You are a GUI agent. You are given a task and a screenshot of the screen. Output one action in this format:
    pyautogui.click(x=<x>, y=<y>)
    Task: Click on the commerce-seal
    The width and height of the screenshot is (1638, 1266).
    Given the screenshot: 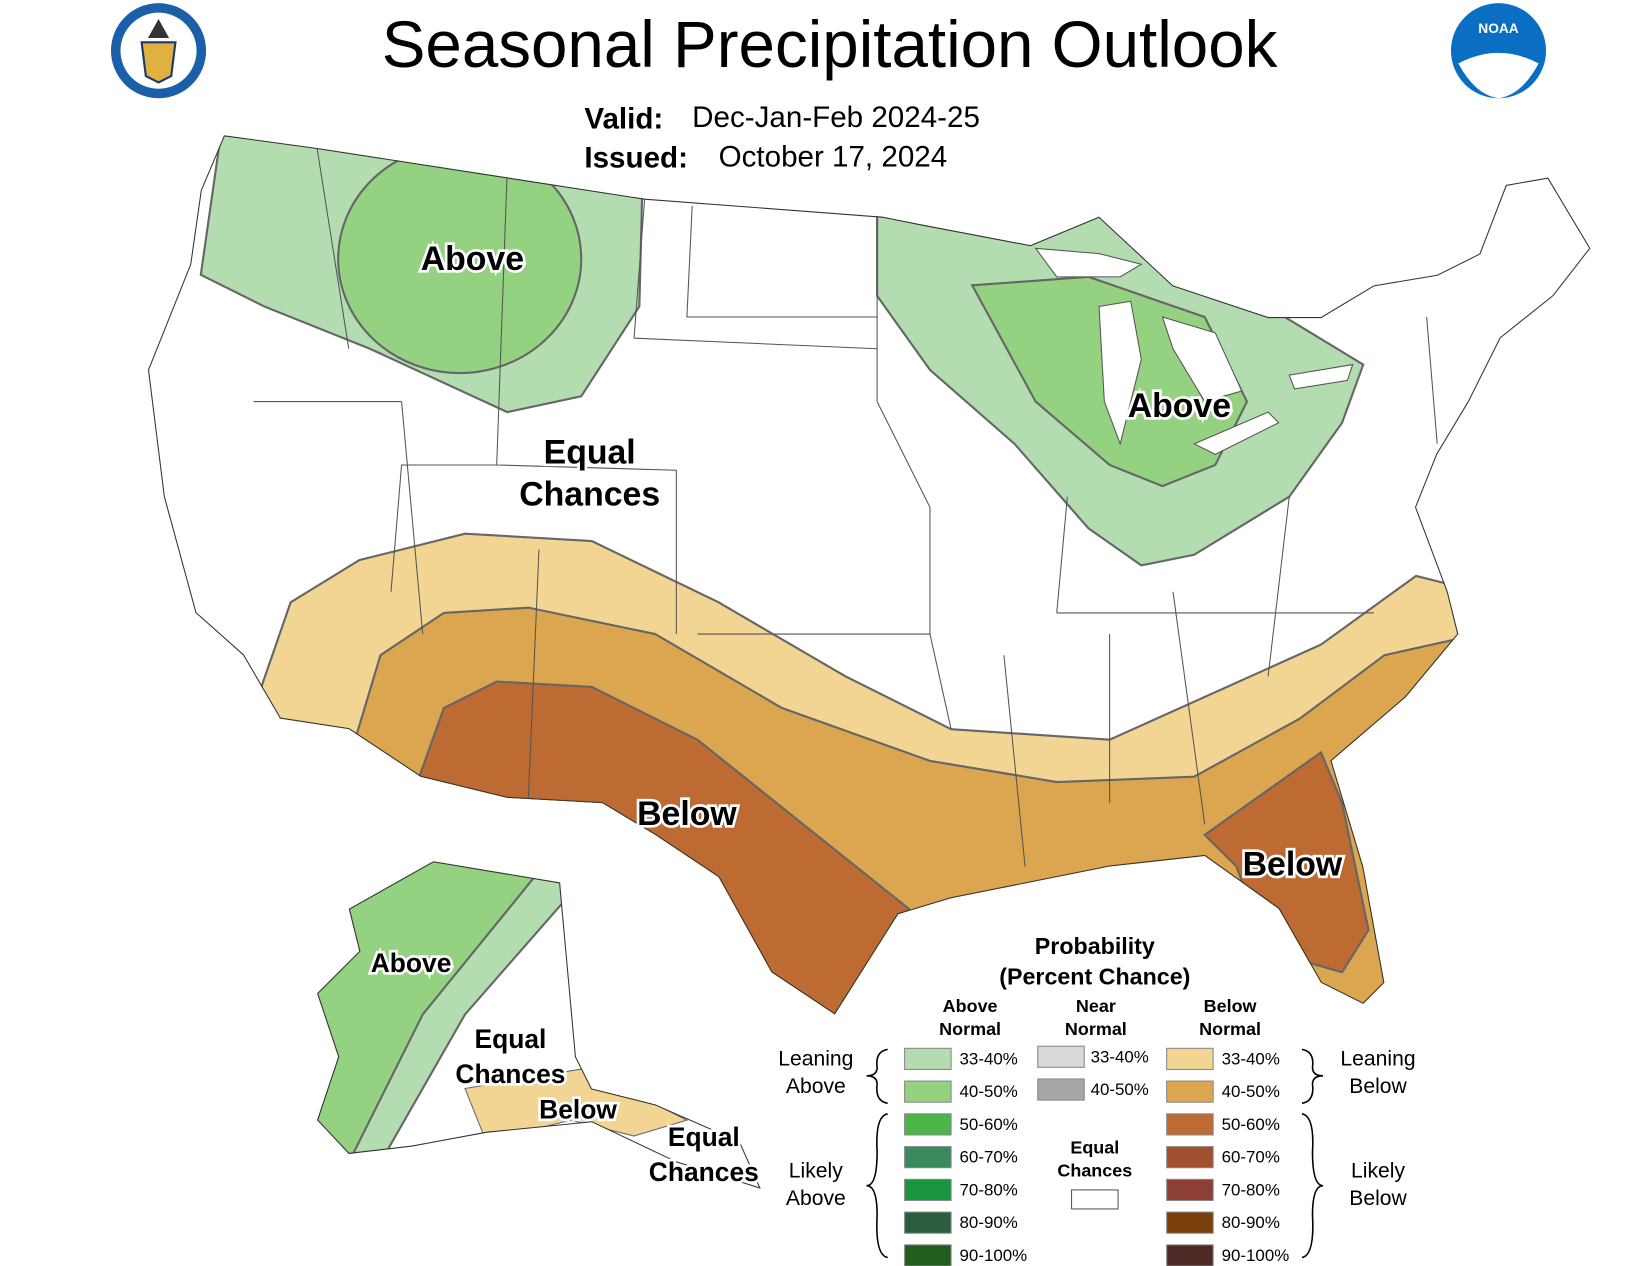 What is the action you would take?
    pyautogui.click(x=158, y=51)
    